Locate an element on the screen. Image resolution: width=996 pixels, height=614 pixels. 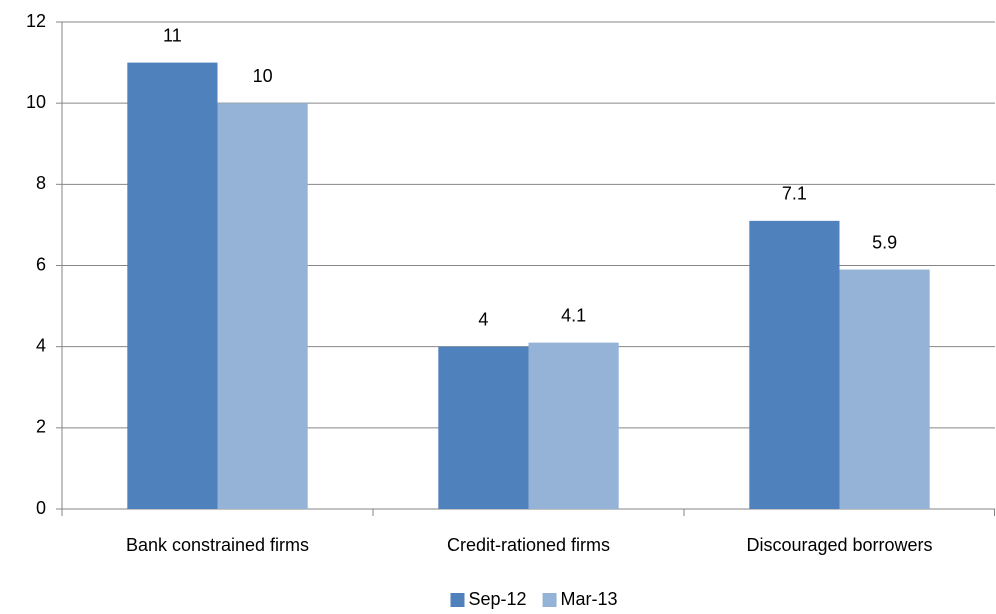
y-tick-label: 10 is located at coordinates (36, 102).